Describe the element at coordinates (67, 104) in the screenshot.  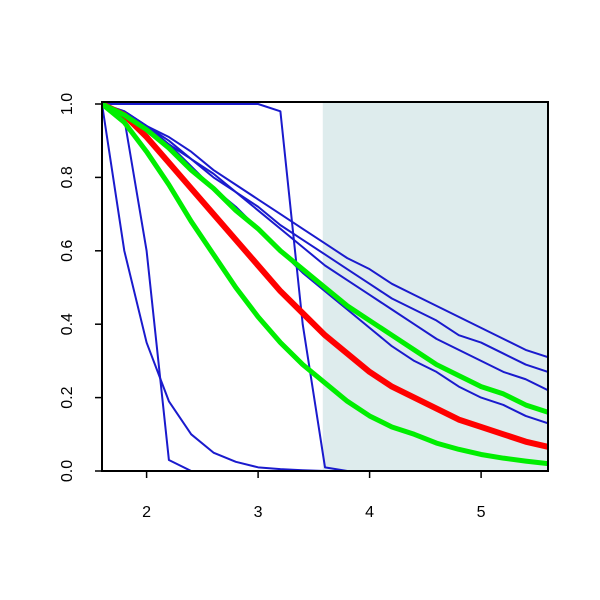
I see `y-tick-label: 1.0` at that location.